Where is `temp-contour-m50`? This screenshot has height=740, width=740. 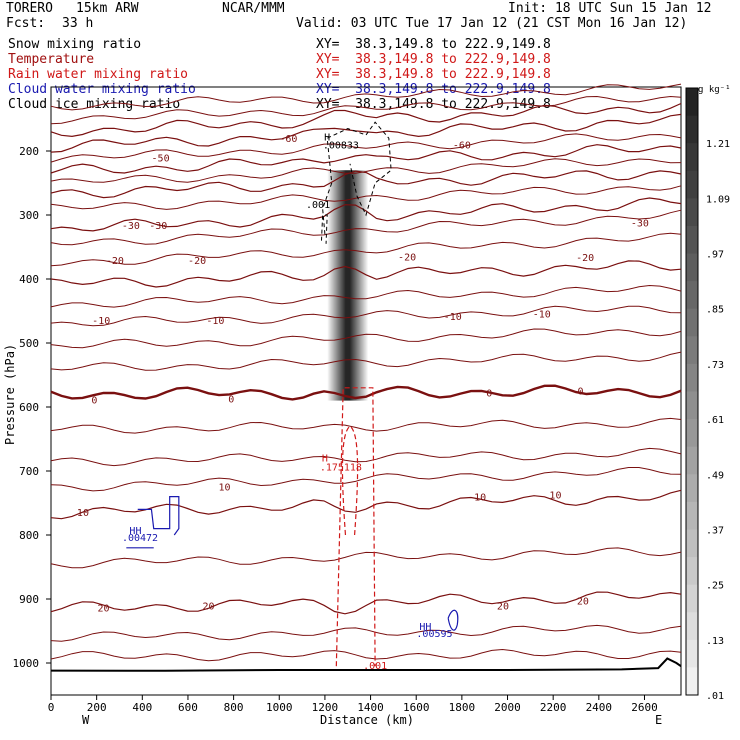
temp-contour-m50 is located at coordinates (366, 133).